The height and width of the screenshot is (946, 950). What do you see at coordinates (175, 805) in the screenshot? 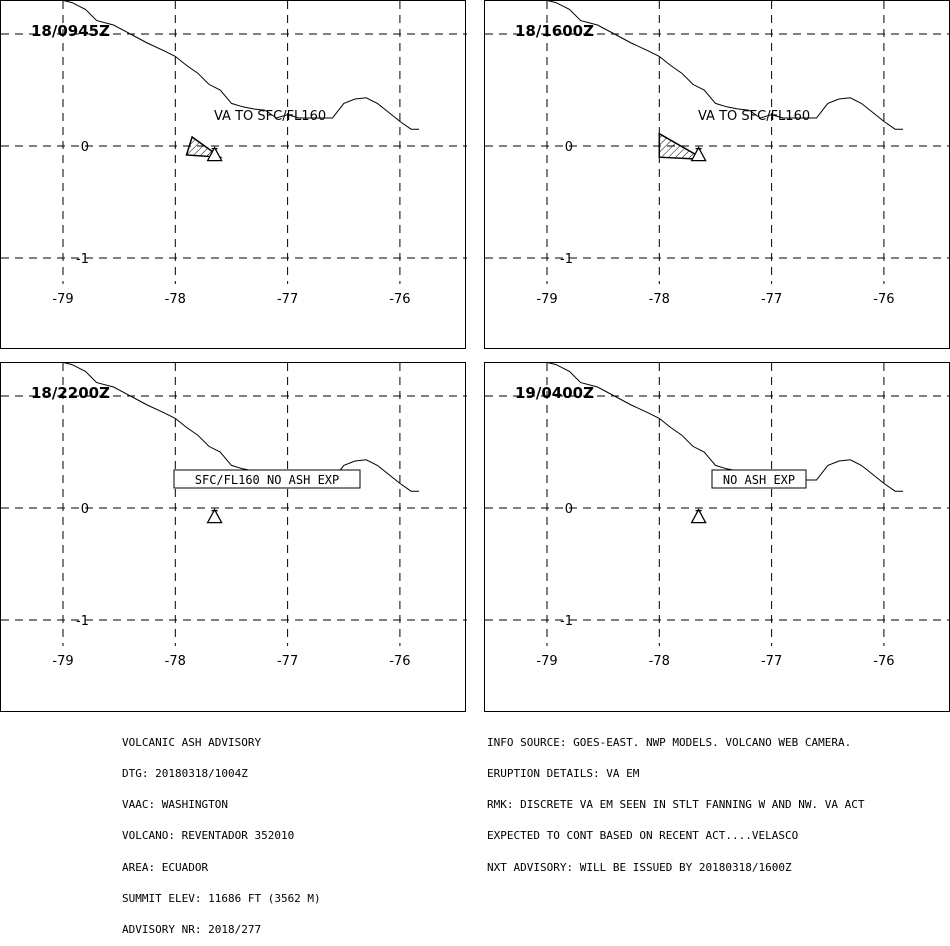
I see `advisory-vaac: VAAC: WASHINGTON` at bounding box center [175, 805].